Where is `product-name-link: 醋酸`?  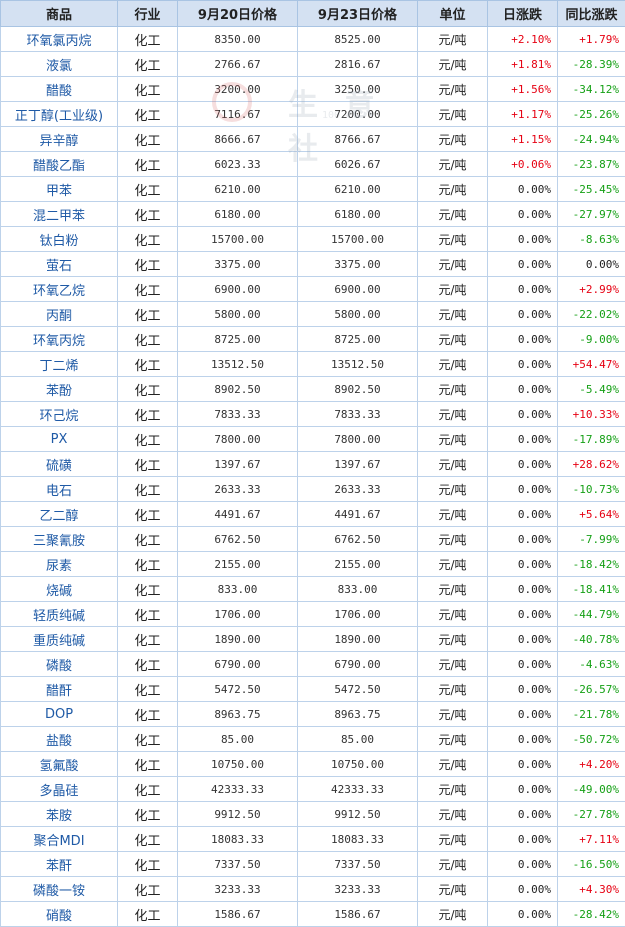
product-name-link: 醋酸 is located at coordinates (59, 89).